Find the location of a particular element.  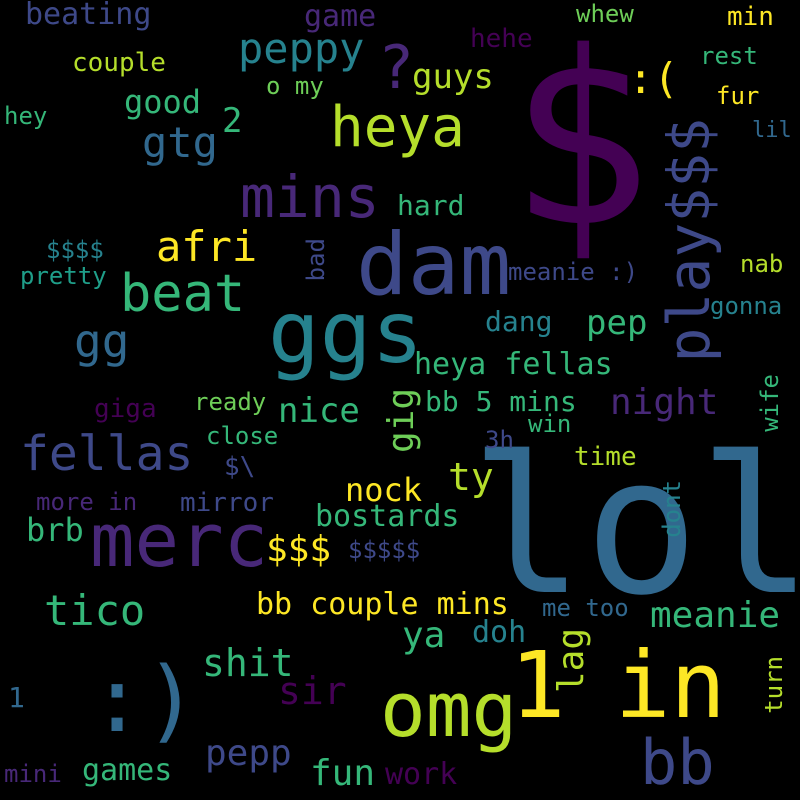

word-nock: nock is located at coordinates (384, 490).